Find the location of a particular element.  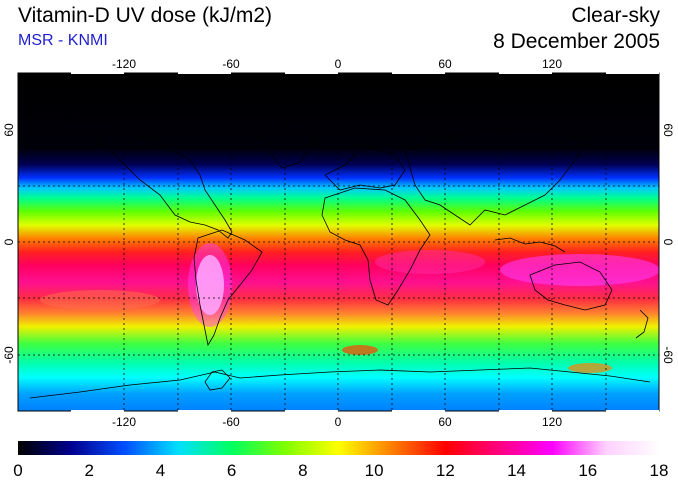

lon-tick-top-label: -120 is located at coordinates (124, 64).